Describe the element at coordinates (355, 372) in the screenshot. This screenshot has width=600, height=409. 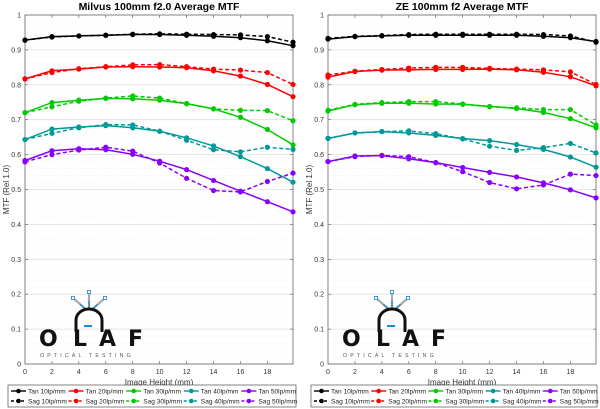
I see `x-tick-label: 2` at that location.